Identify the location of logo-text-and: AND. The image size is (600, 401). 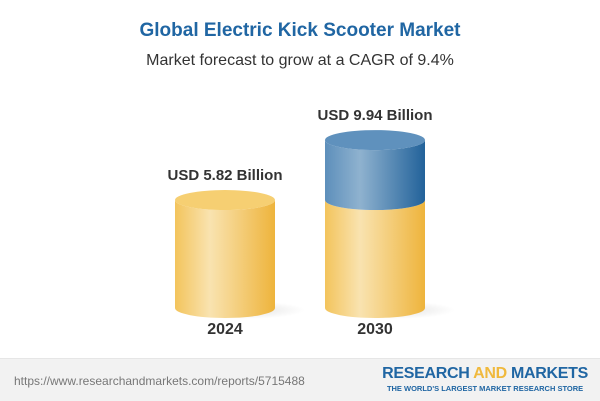
(490, 373).